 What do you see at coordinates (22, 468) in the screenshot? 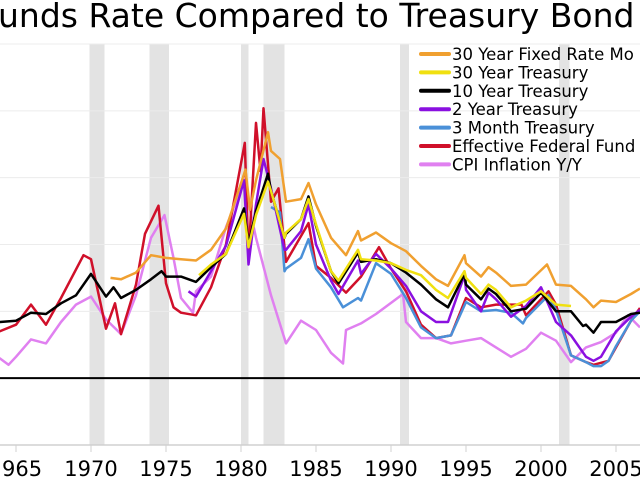
I see `x-tick-label: 965` at bounding box center [22, 468].